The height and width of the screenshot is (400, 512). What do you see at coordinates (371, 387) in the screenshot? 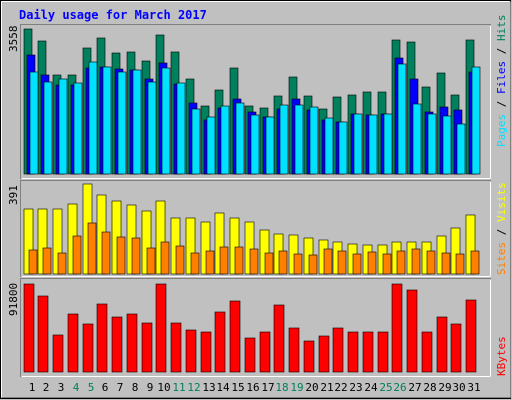
I see `x-label-day-24: 24` at bounding box center [371, 387].